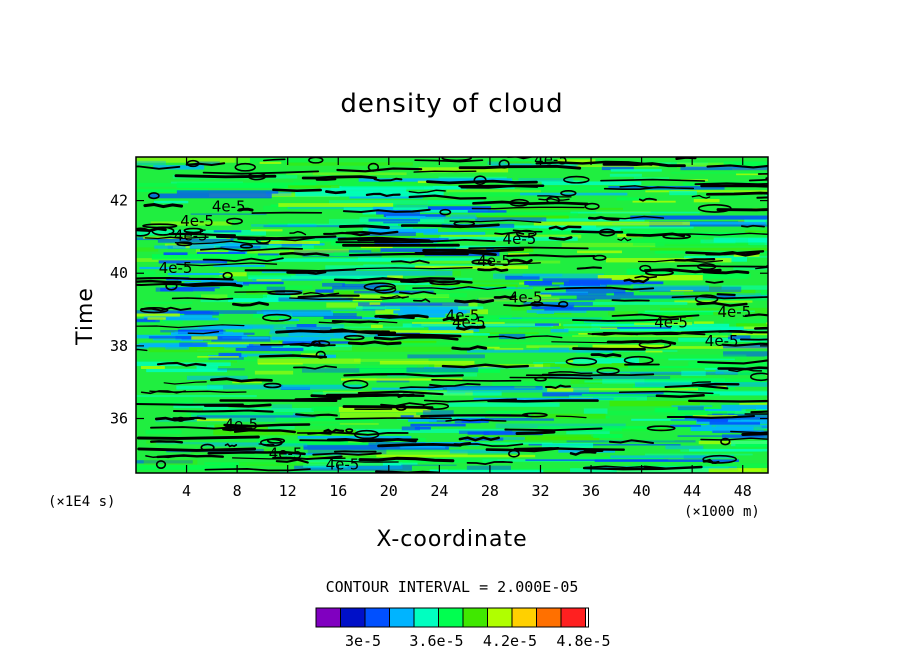  What do you see at coordinates (338, 491) in the screenshot?
I see `x-tick-label: 16` at bounding box center [338, 491].